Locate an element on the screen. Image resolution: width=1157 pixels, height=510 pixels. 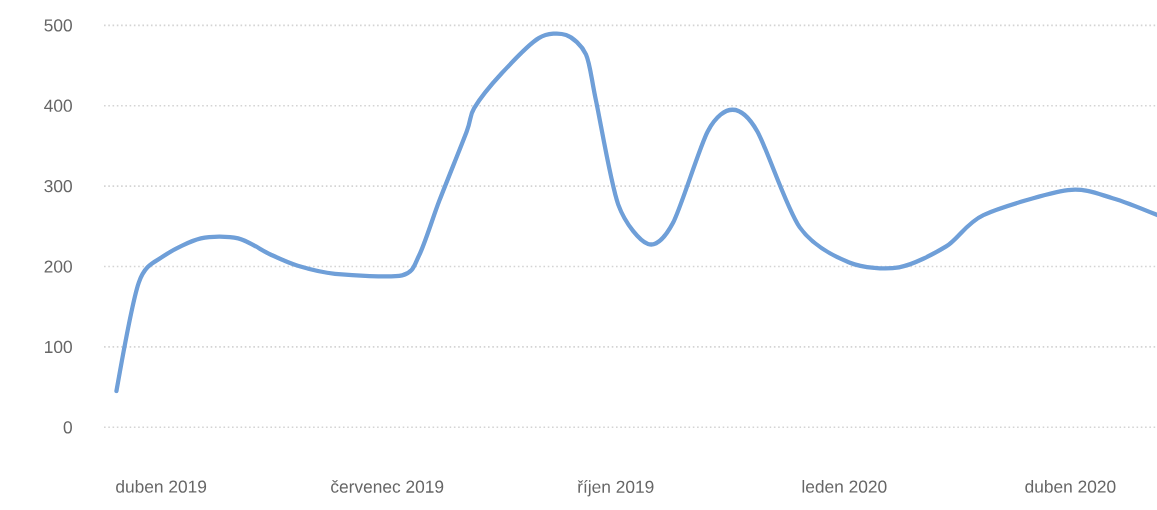
x-tick-label: červenec 2019 is located at coordinates (387, 486).